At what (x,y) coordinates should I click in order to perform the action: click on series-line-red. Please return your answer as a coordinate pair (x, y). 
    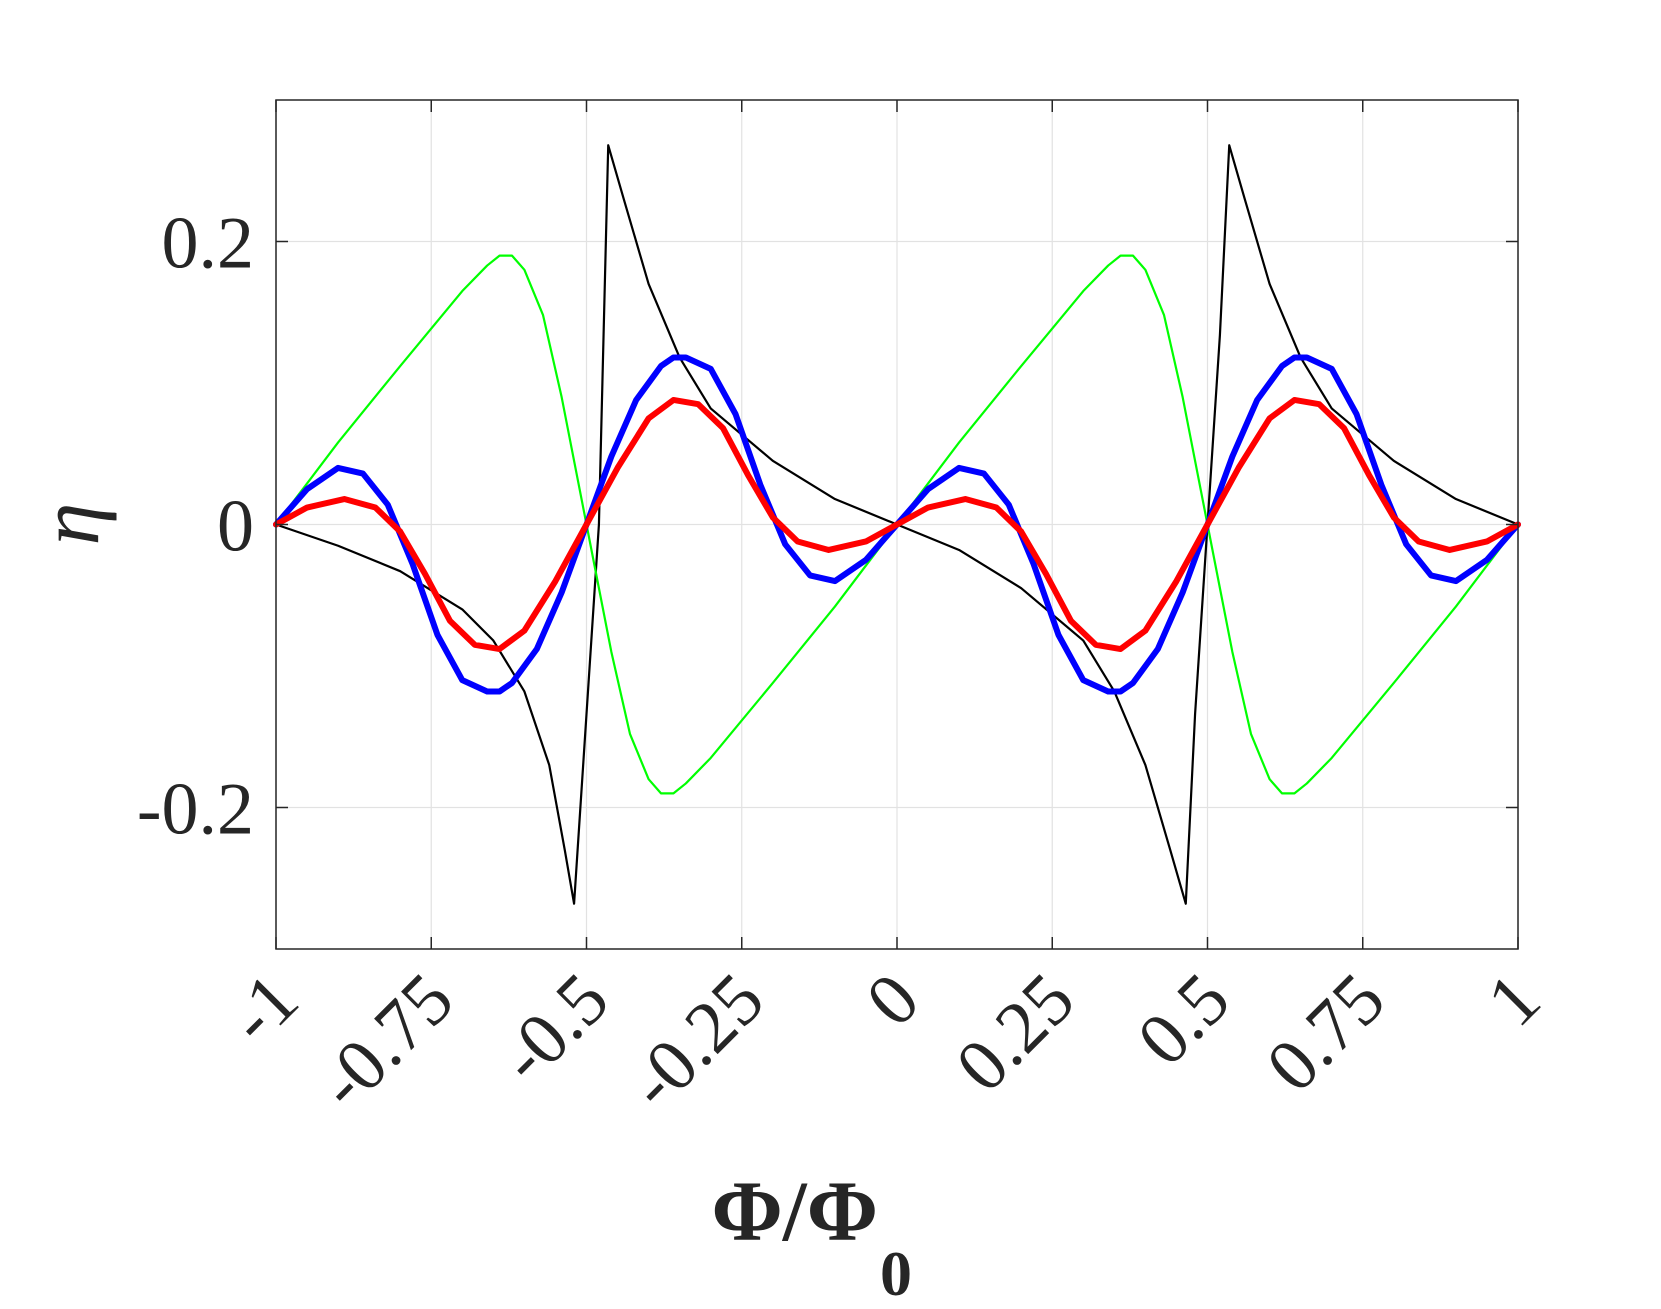
    Looking at the image, I should click on (897, 524).